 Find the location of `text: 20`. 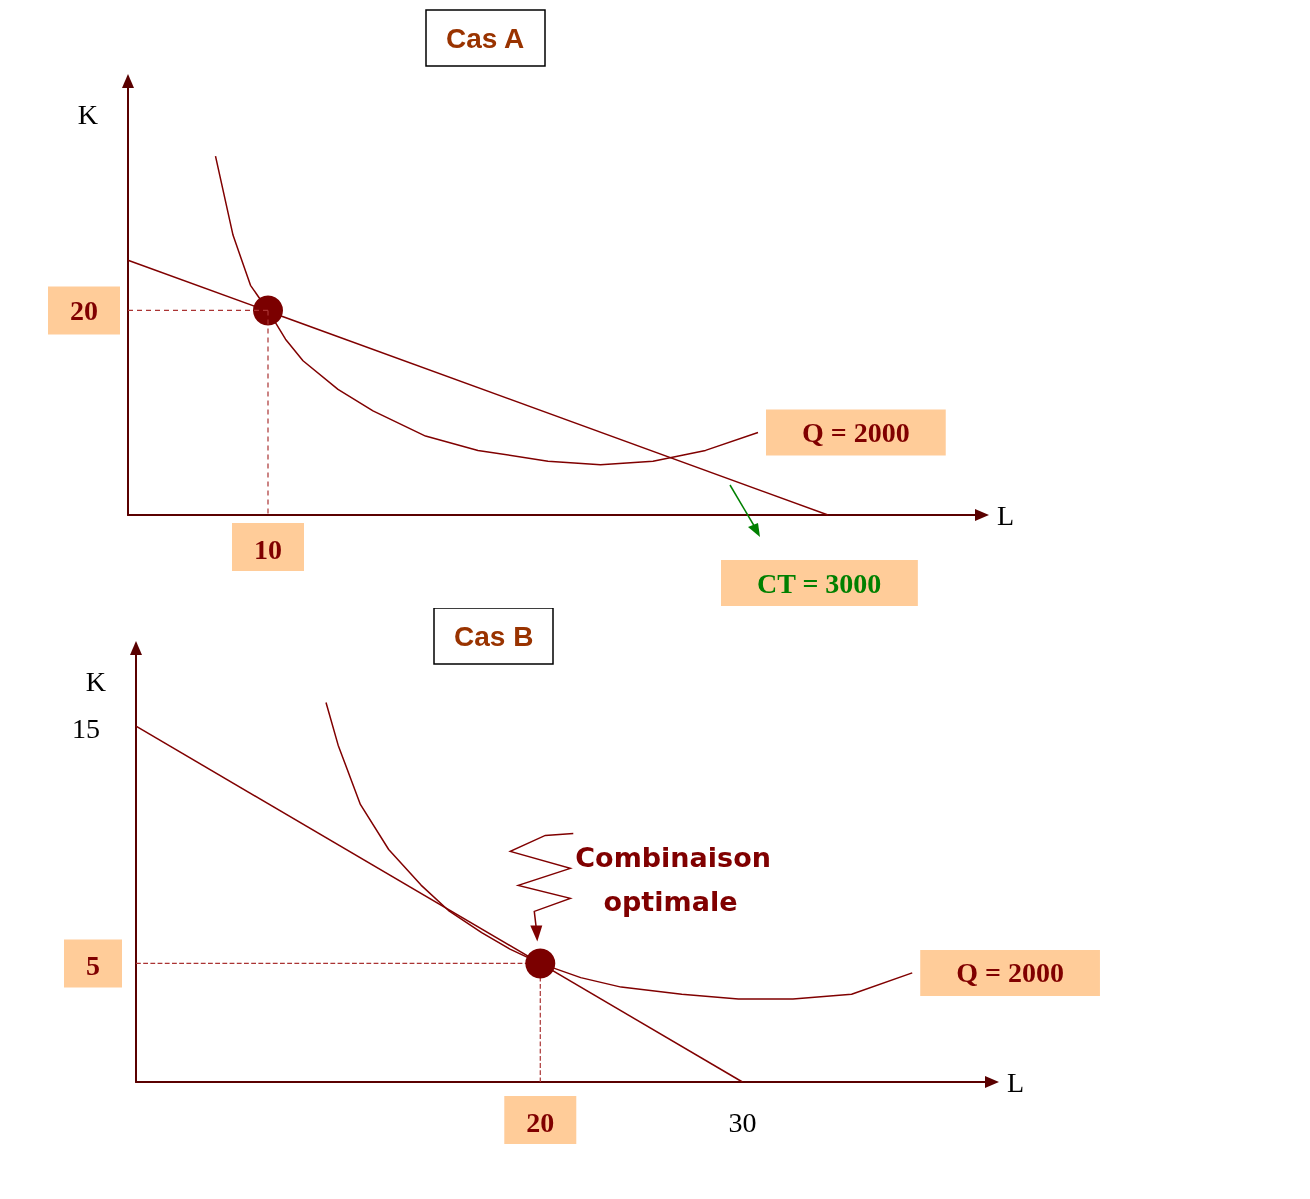

text: 20 is located at coordinates (84, 310).